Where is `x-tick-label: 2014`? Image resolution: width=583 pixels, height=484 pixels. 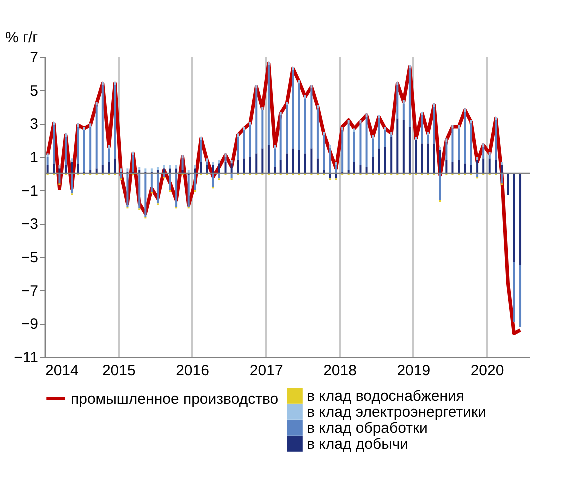 x-tick-label: 2014 is located at coordinates (62, 371).